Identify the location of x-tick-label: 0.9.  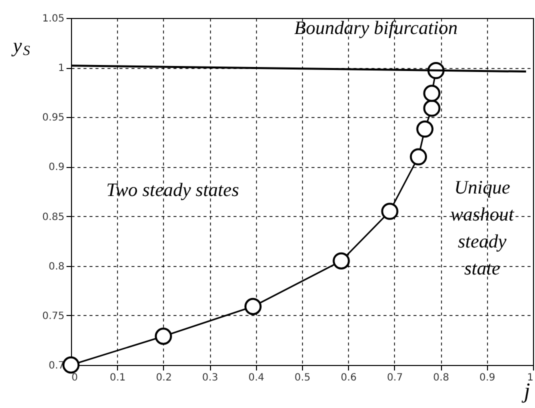
(487, 378).